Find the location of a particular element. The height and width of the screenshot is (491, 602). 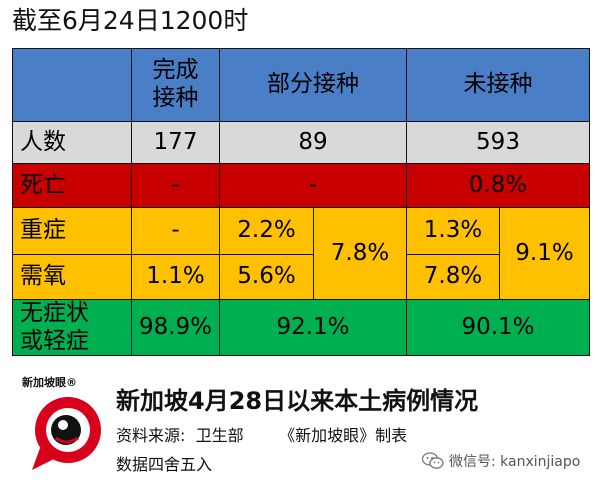

wechat-id: 微信号: kanxinjiapo is located at coordinates (515, 462).